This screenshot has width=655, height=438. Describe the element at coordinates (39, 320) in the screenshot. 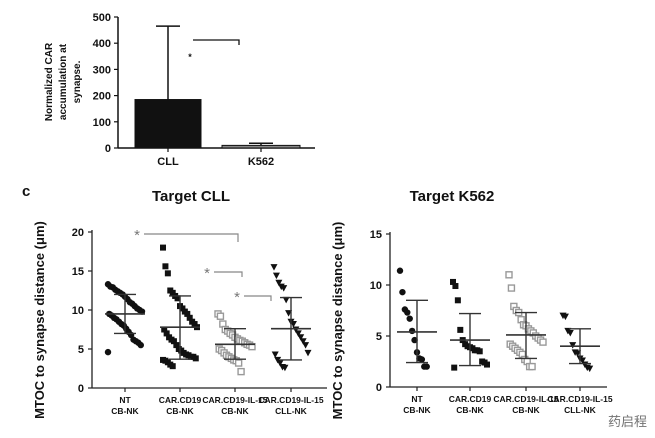

I see `y-axis-label: MTOC to synapse distance (μm)` at that location.